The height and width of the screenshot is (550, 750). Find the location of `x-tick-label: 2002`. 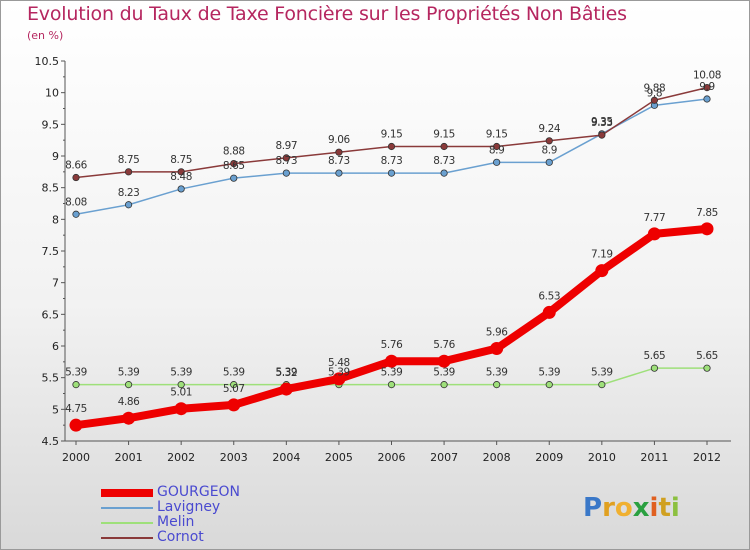

x-tick-label: 2002 is located at coordinates (181, 457).